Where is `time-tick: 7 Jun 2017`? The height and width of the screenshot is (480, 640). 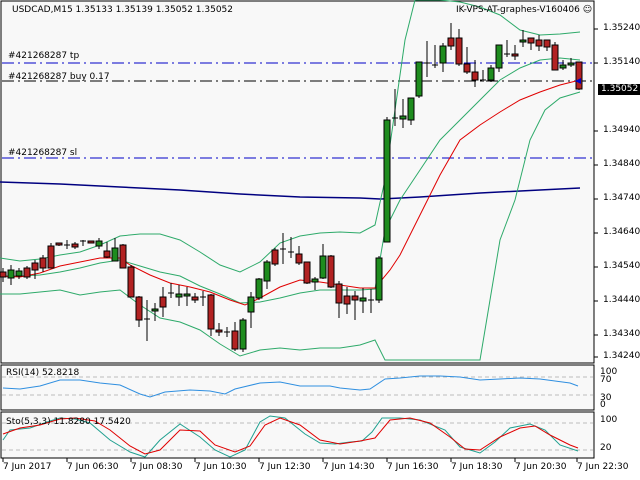
time-tick: 7 Jun 2017 is located at coordinates (27, 467).